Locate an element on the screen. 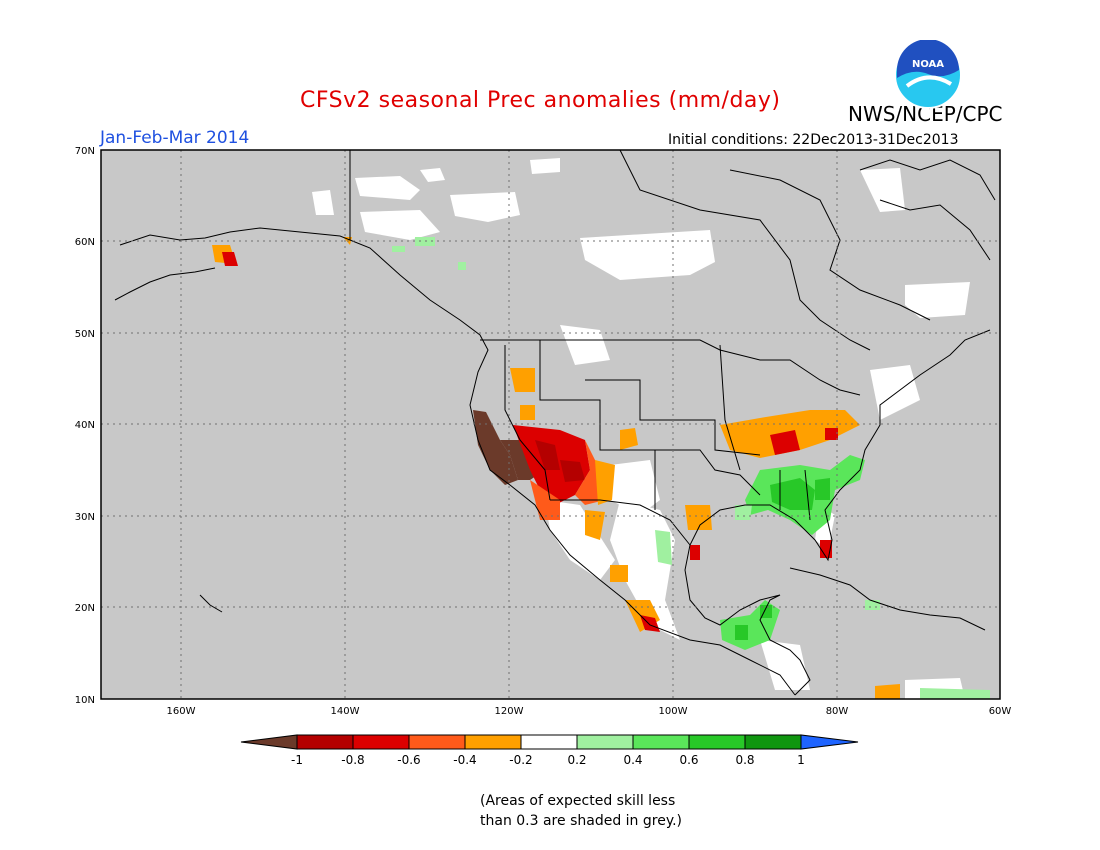  chart-title: CFSv2 seasonal Prec anomalies (mm/day) is located at coordinates (540, 100).